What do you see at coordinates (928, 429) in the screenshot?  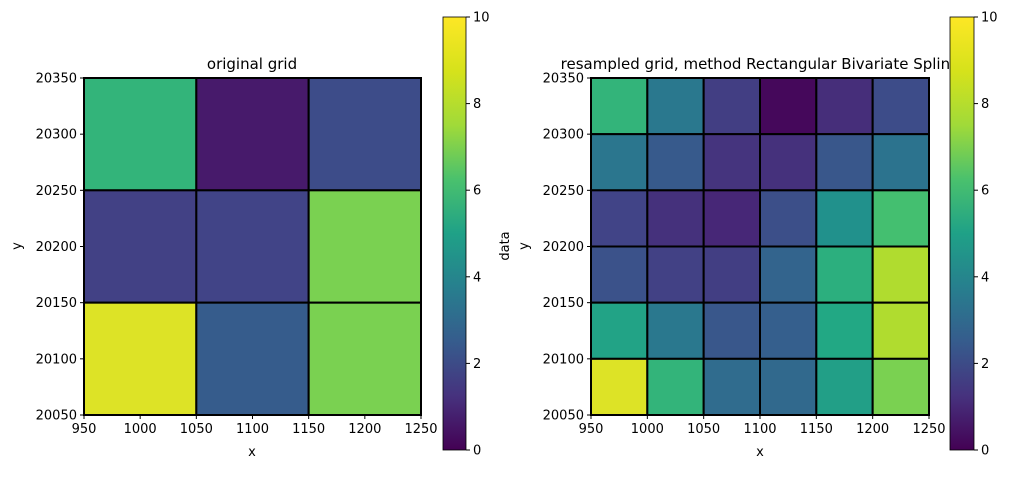 I see `x-tick-label: 1250` at bounding box center [928, 429].